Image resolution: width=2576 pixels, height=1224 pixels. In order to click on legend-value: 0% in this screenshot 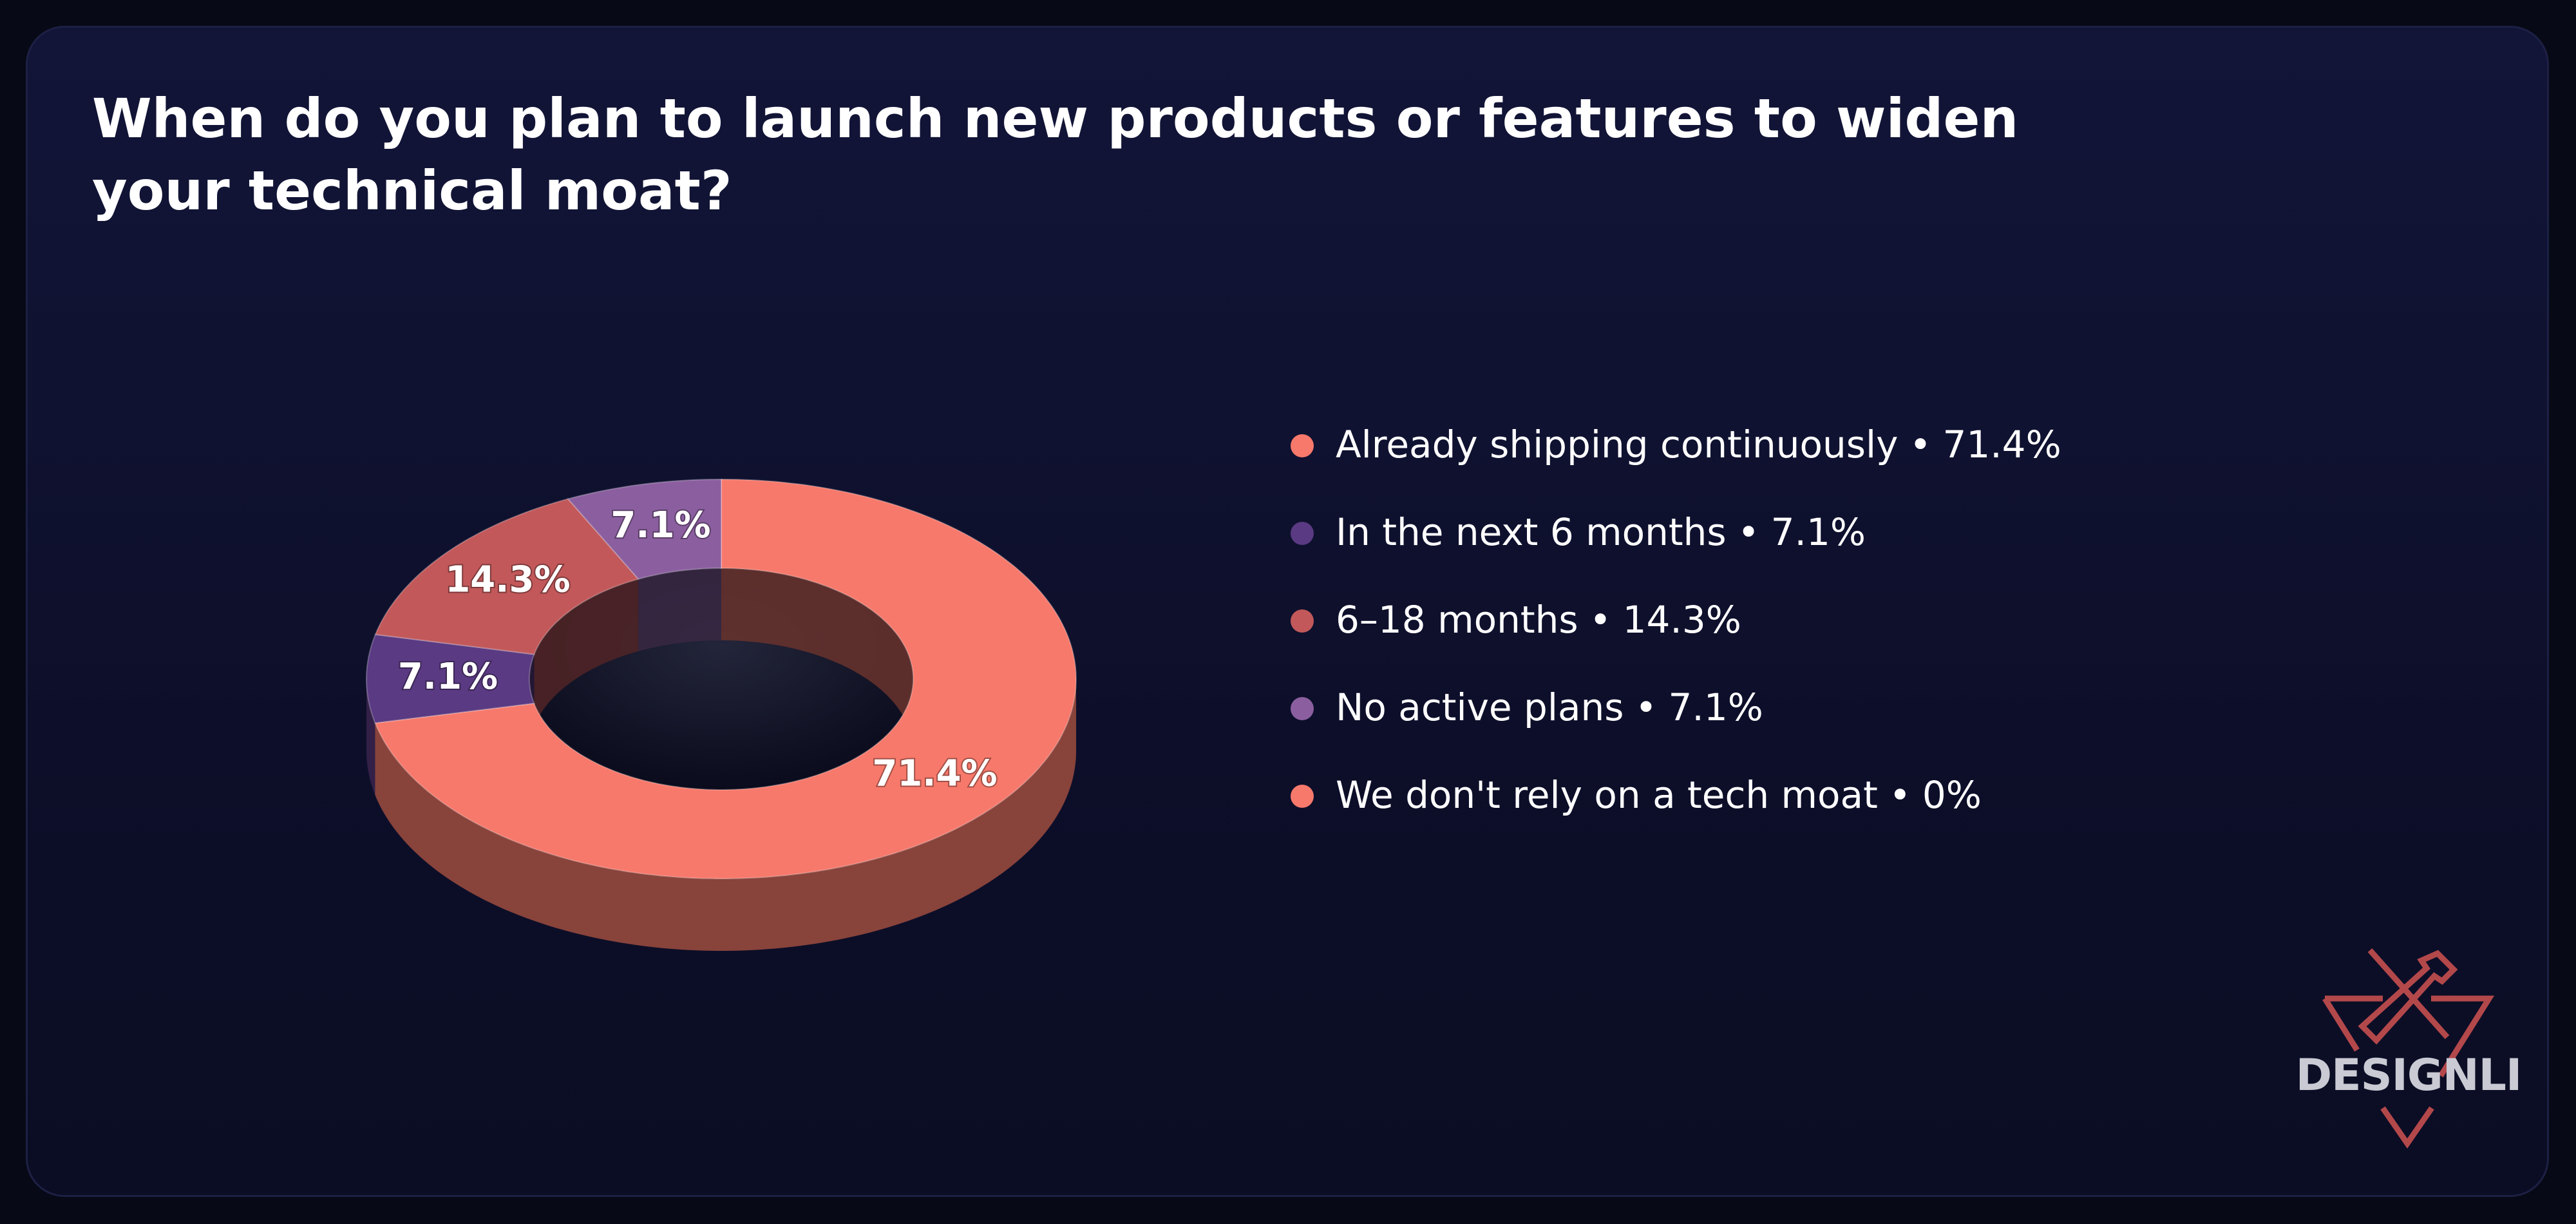, I will do `click(1952, 795)`.